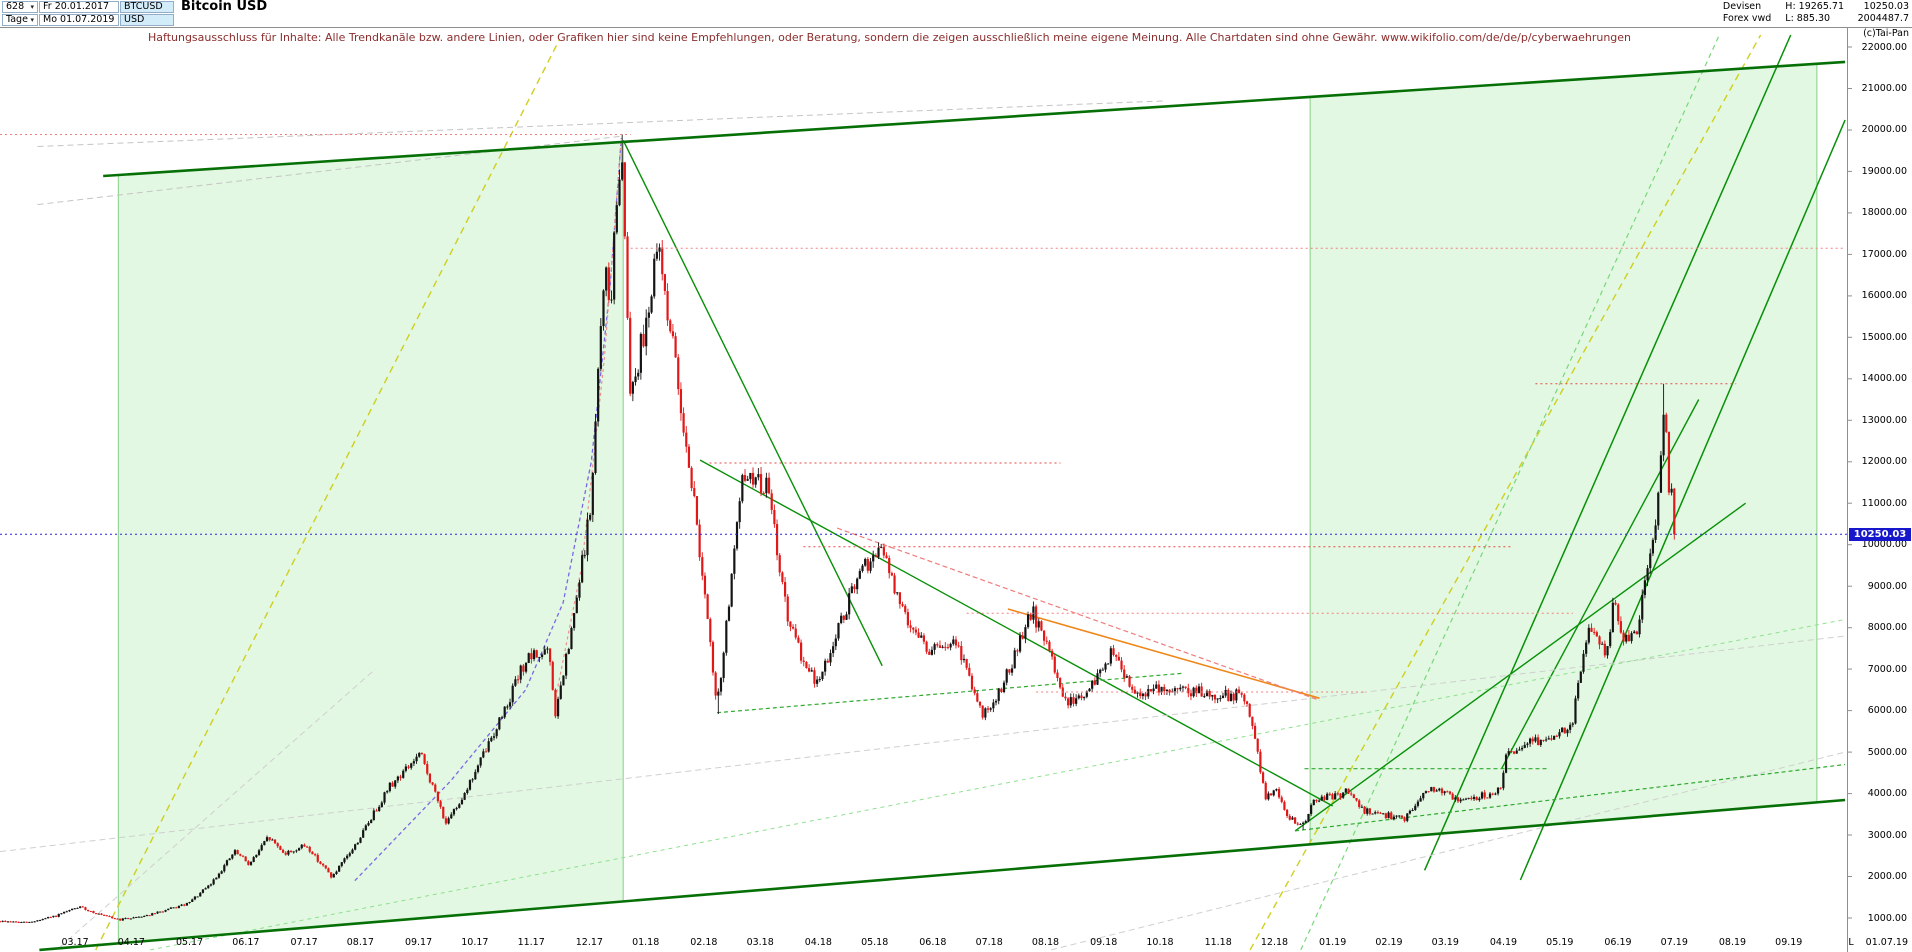 The image size is (1912, 952). What do you see at coordinates (1884, 503) in the screenshot?
I see `price-axis-label: 11000.00` at bounding box center [1884, 503].